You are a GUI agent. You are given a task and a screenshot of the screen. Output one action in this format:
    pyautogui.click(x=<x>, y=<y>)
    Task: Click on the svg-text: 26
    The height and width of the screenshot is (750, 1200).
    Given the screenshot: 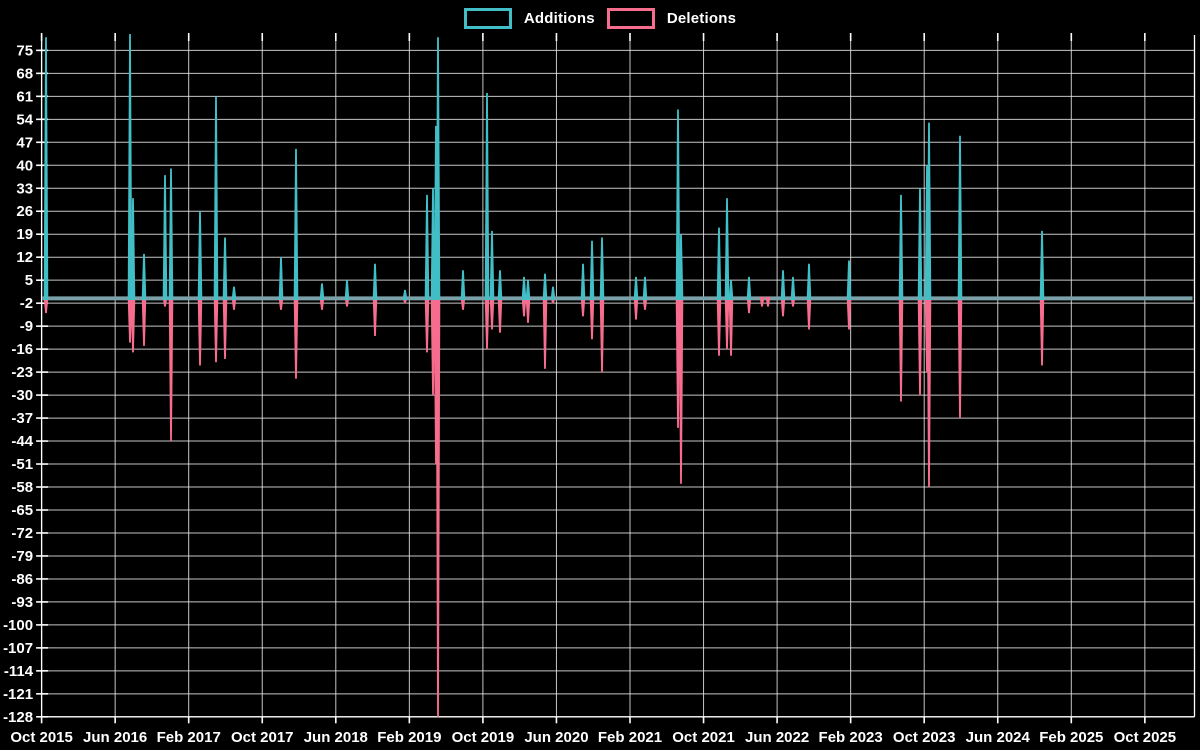 What is the action you would take?
    pyautogui.click(x=24, y=211)
    